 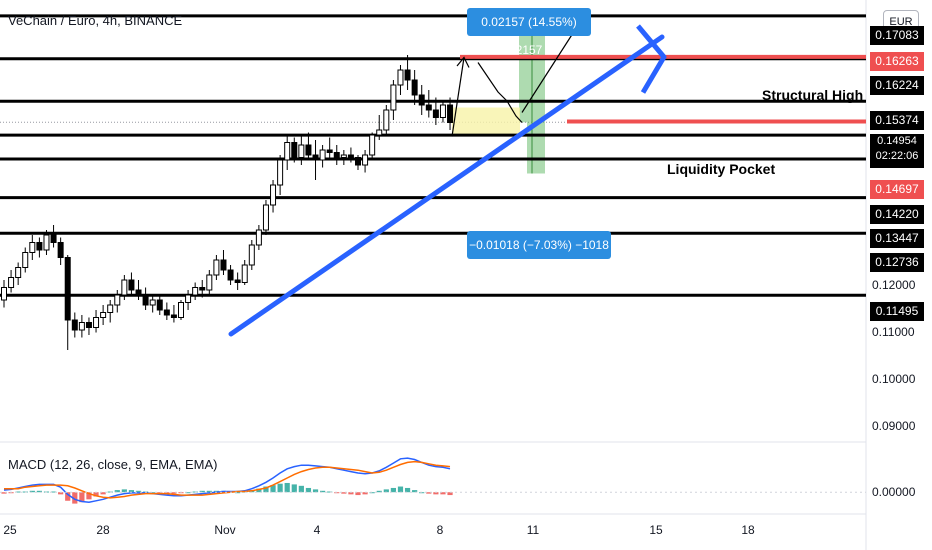 What do you see at coordinates (317, 530) in the screenshot?
I see `x-axis-label: 4` at bounding box center [317, 530].